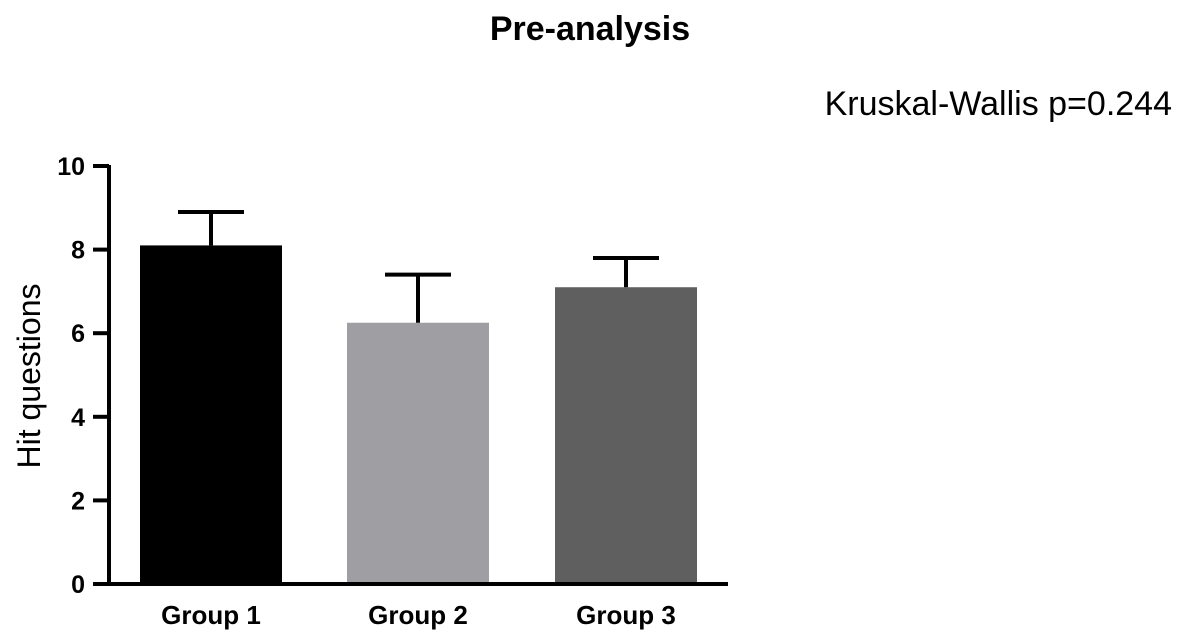 This screenshot has width=1184, height=636. I want to click on y-tick-label-6: 6, so click(78, 334).